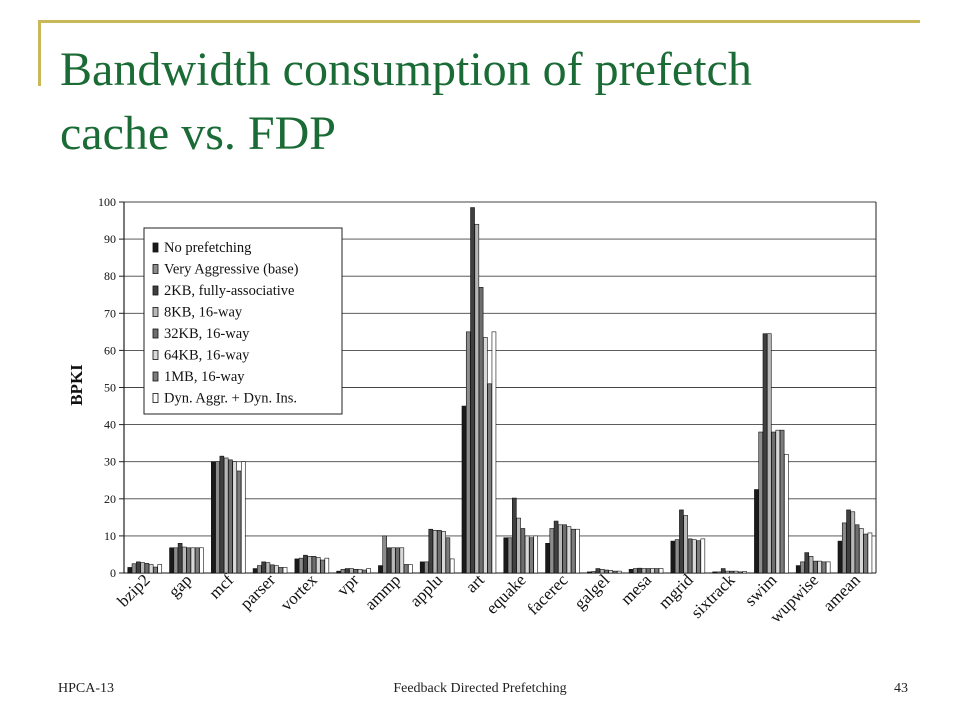 The height and width of the screenshot is (720, 960). I want to click on x-tick-label-mcf: mcf, so click(221, 586).